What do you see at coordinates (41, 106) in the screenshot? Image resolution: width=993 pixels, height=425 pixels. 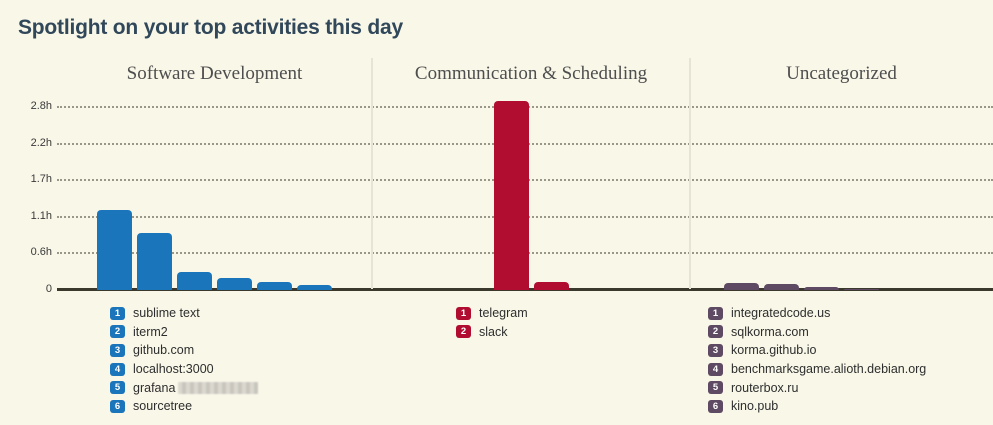 I see `y-axis-tick-label: 2.8h` at bounding box center [41, 106].